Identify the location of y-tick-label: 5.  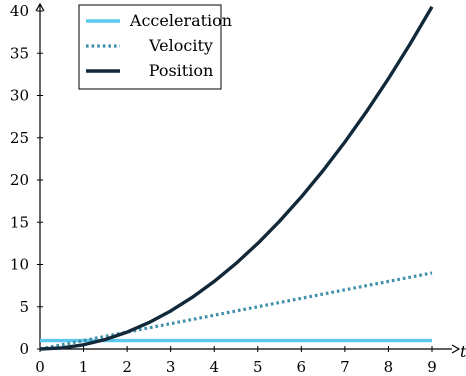
(24, 307).